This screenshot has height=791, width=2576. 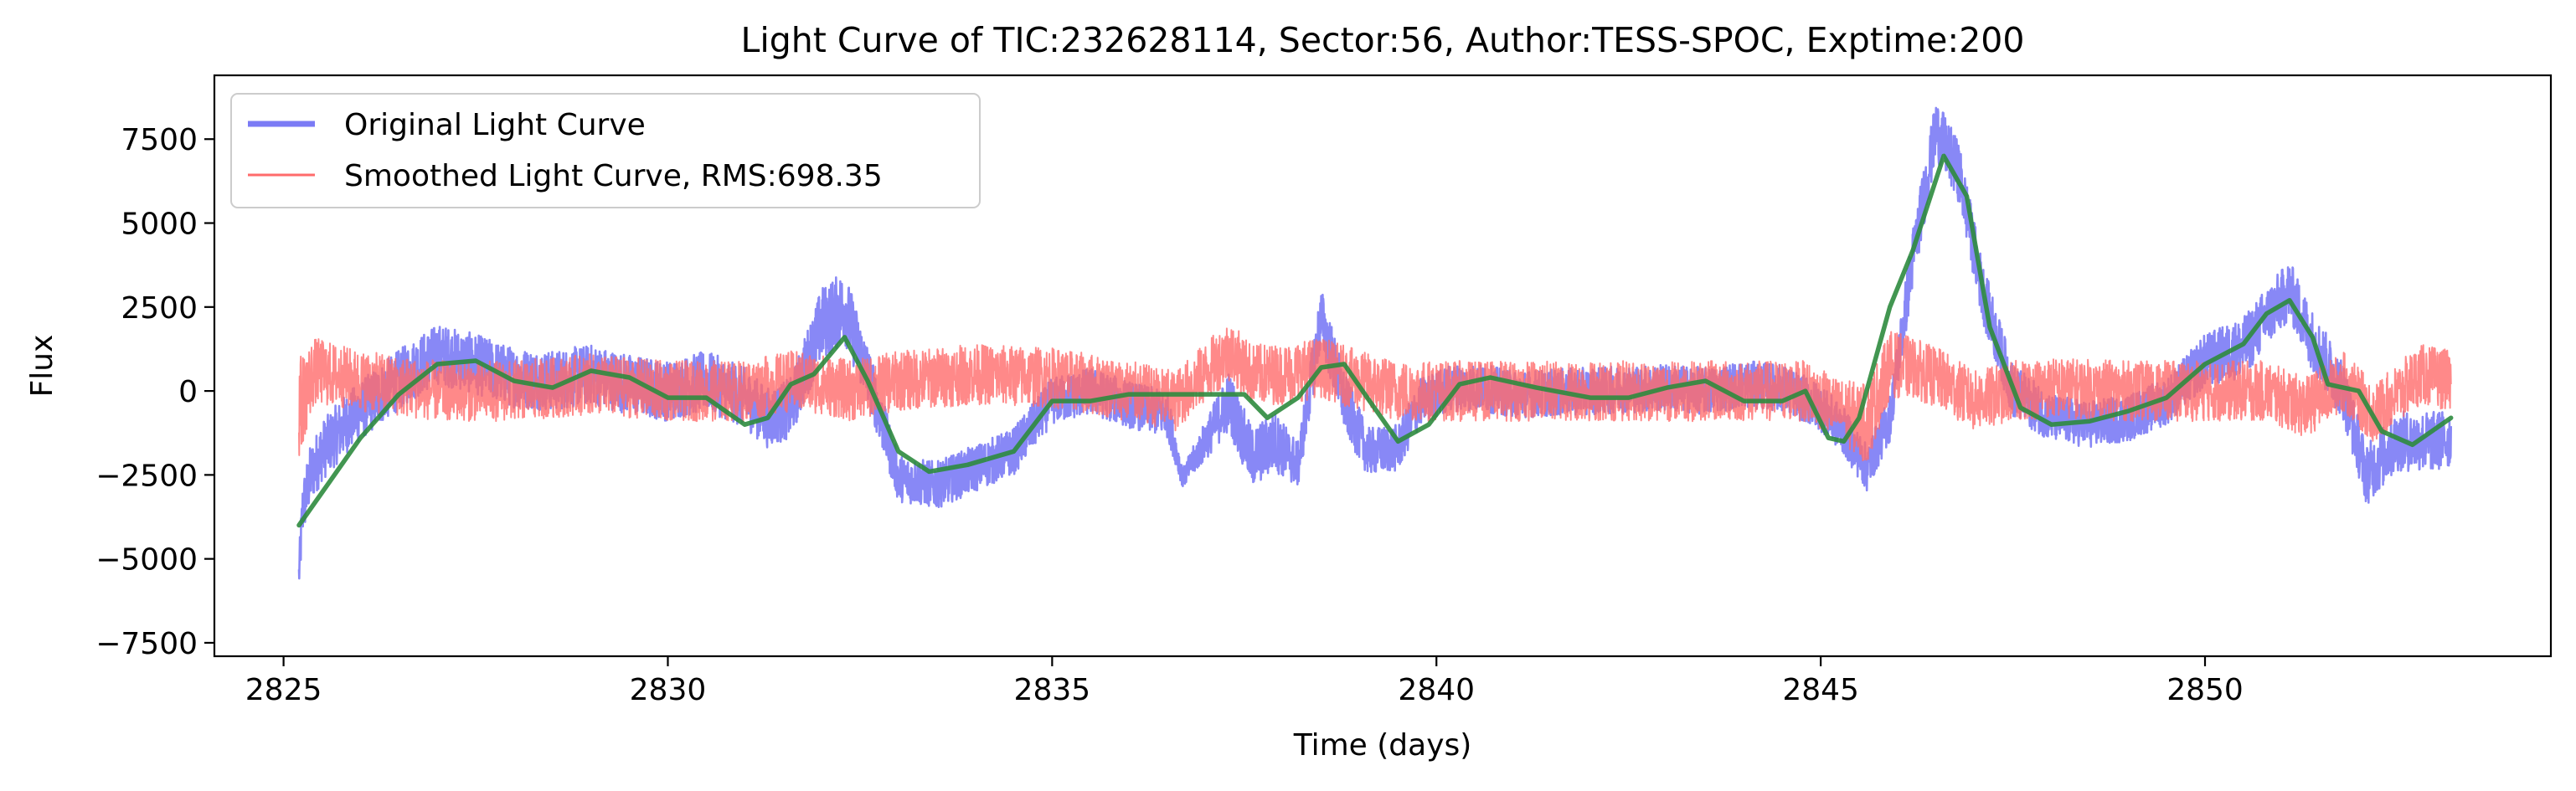 I want to click on y-tick-label-1: −5000, so click(x=146, y=560).